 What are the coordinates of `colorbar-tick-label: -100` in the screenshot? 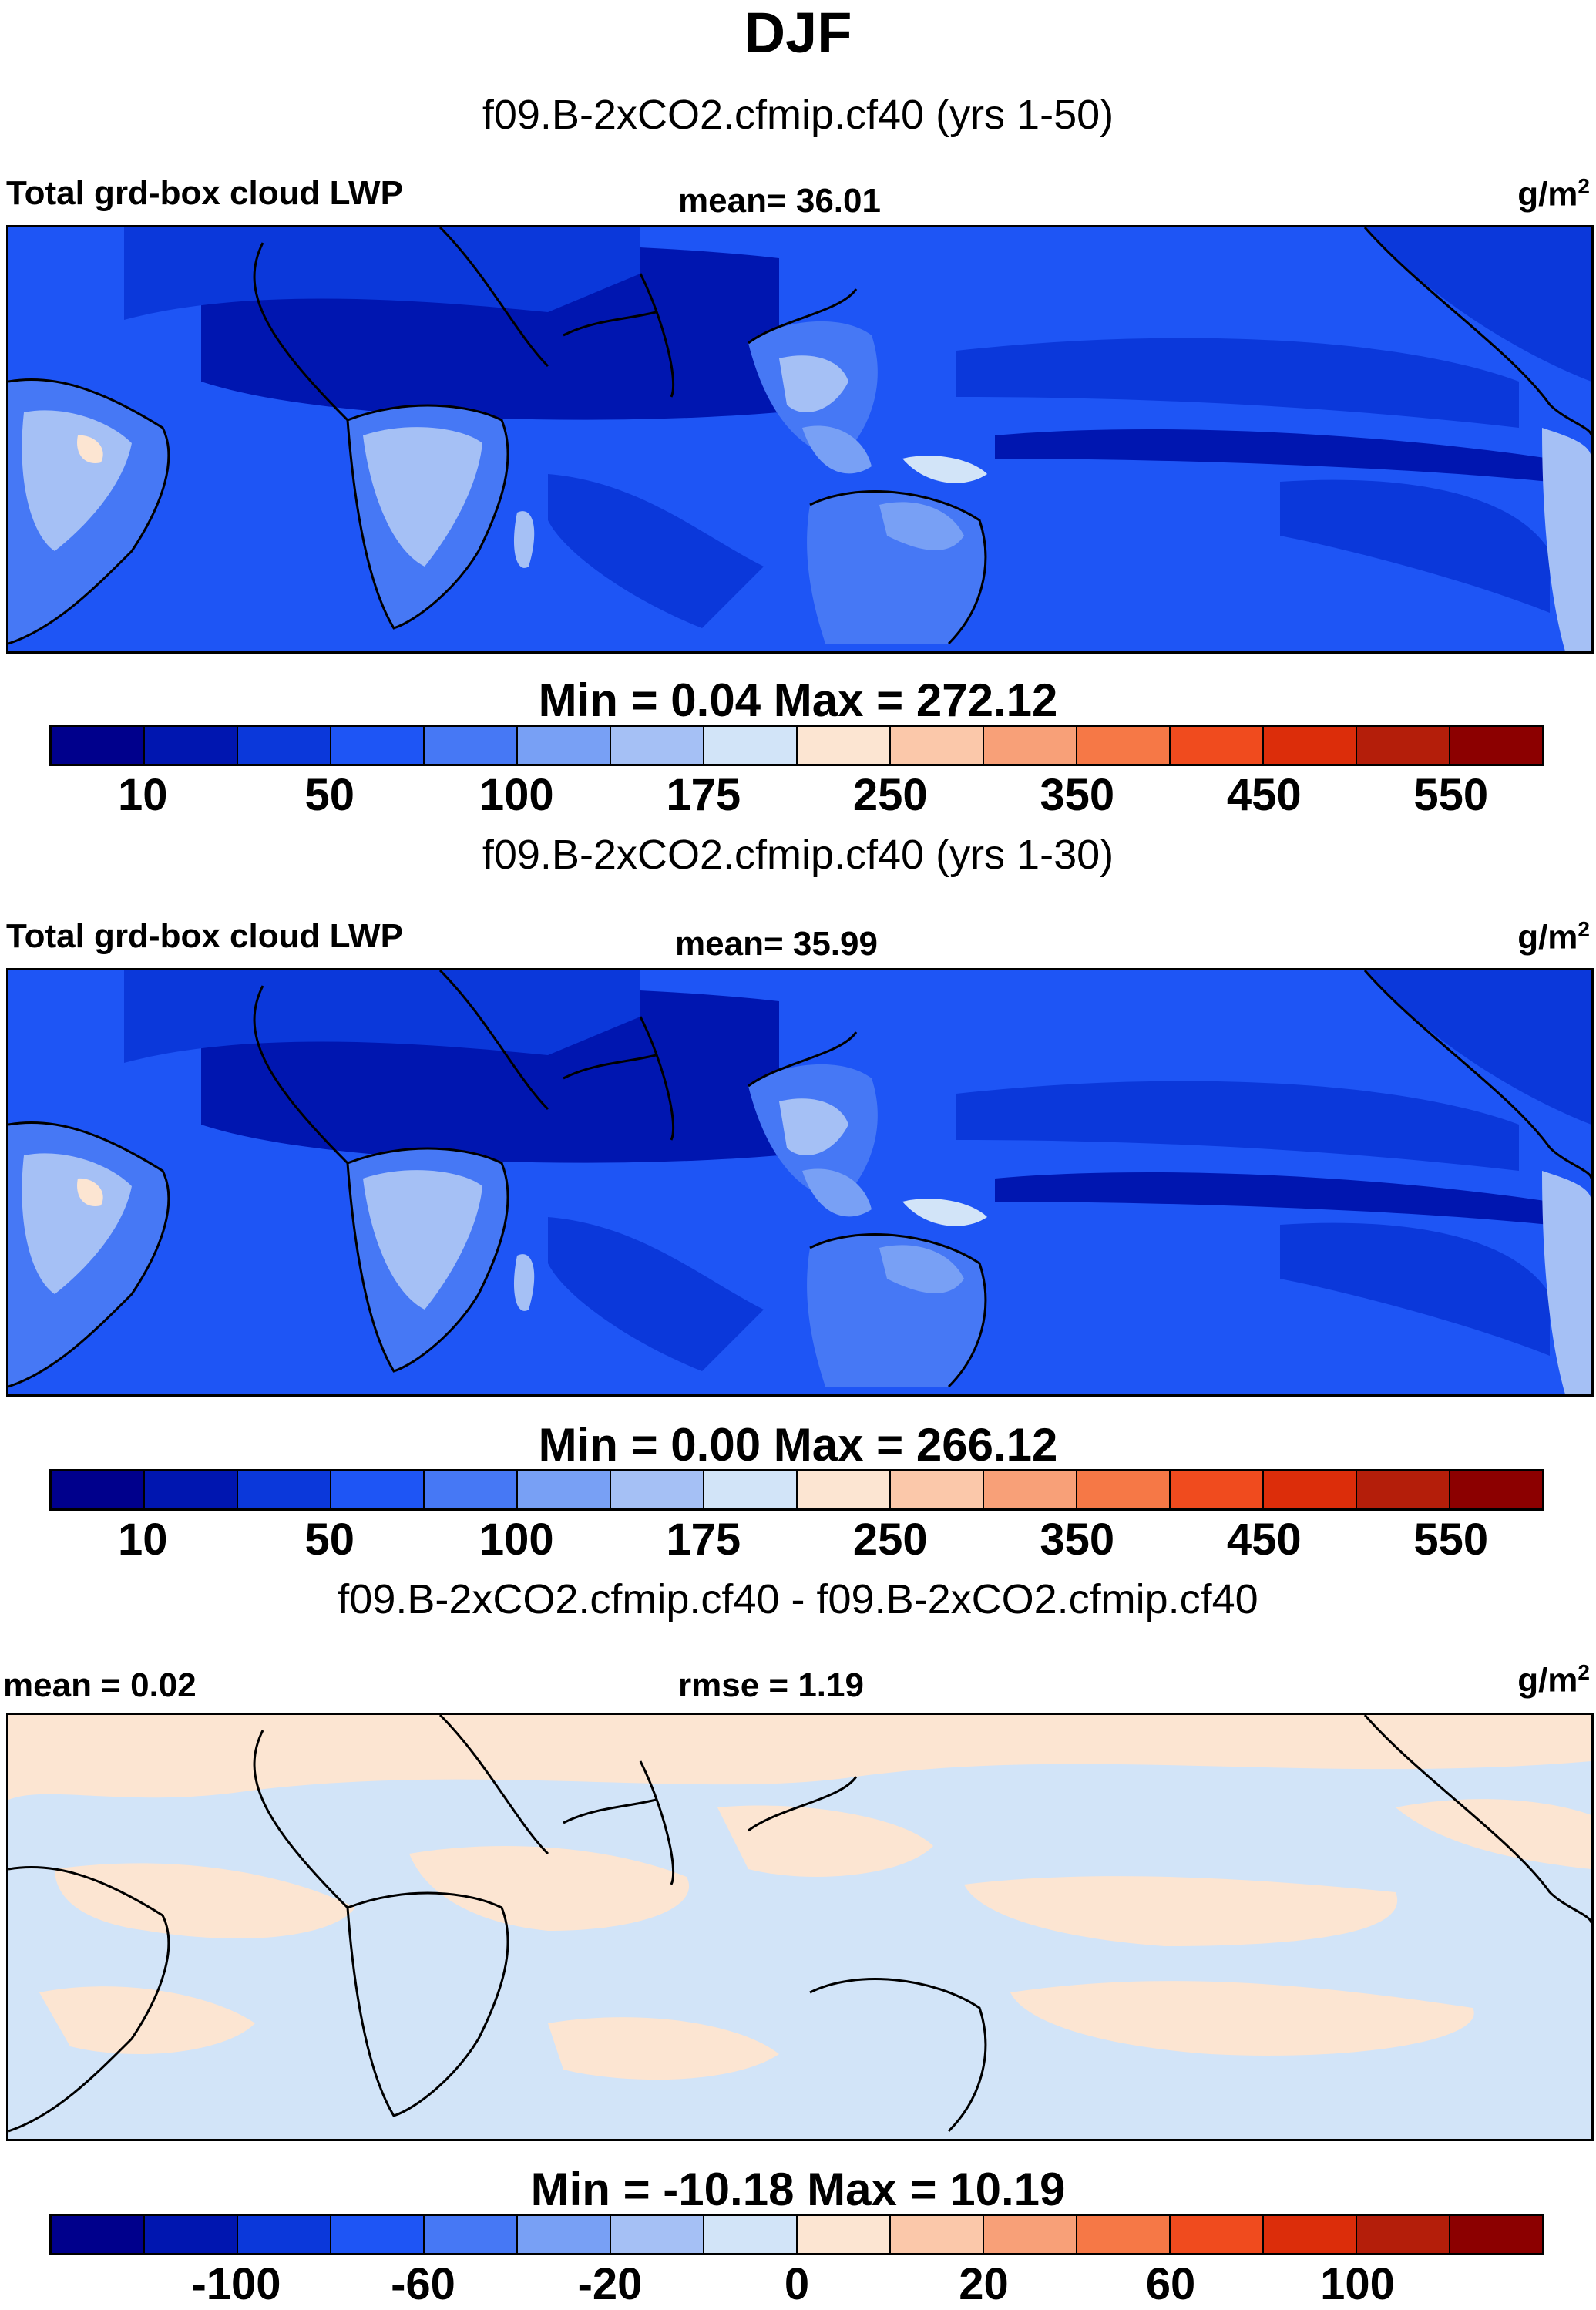 It's located at (236, 2284).